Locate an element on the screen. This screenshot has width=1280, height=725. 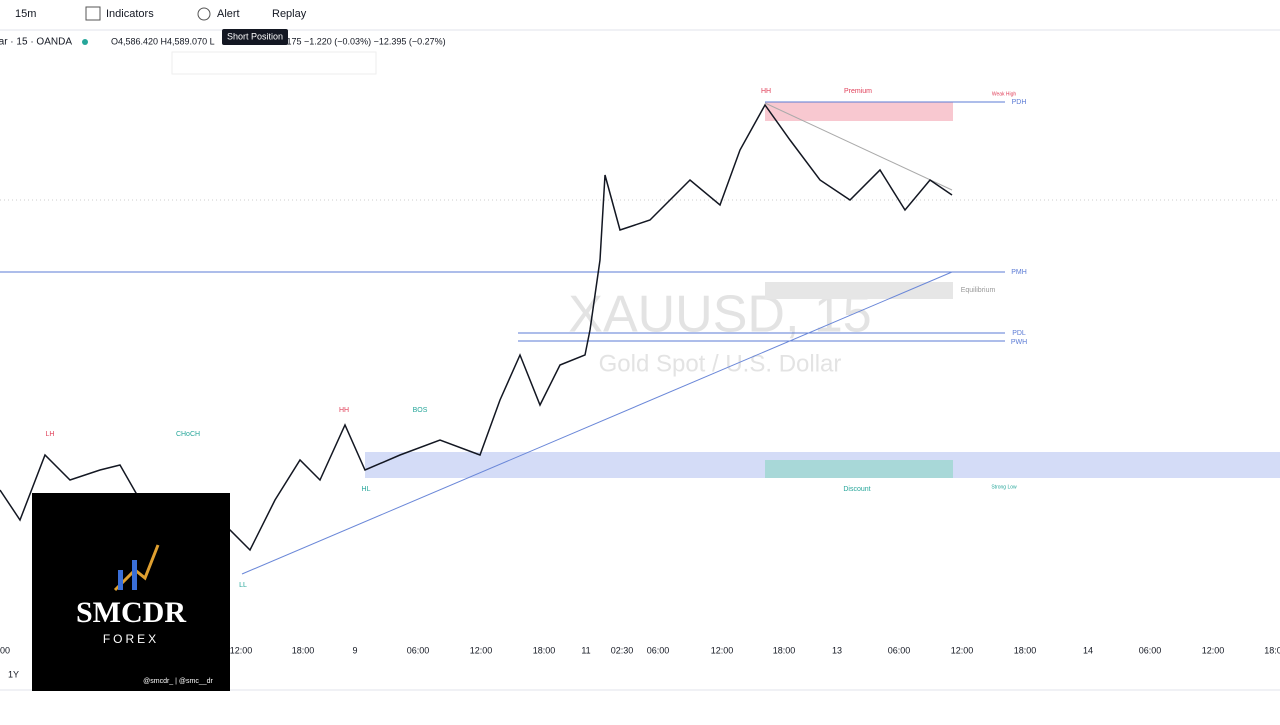
equilibrium-zone is located at coordinates (859, 290).